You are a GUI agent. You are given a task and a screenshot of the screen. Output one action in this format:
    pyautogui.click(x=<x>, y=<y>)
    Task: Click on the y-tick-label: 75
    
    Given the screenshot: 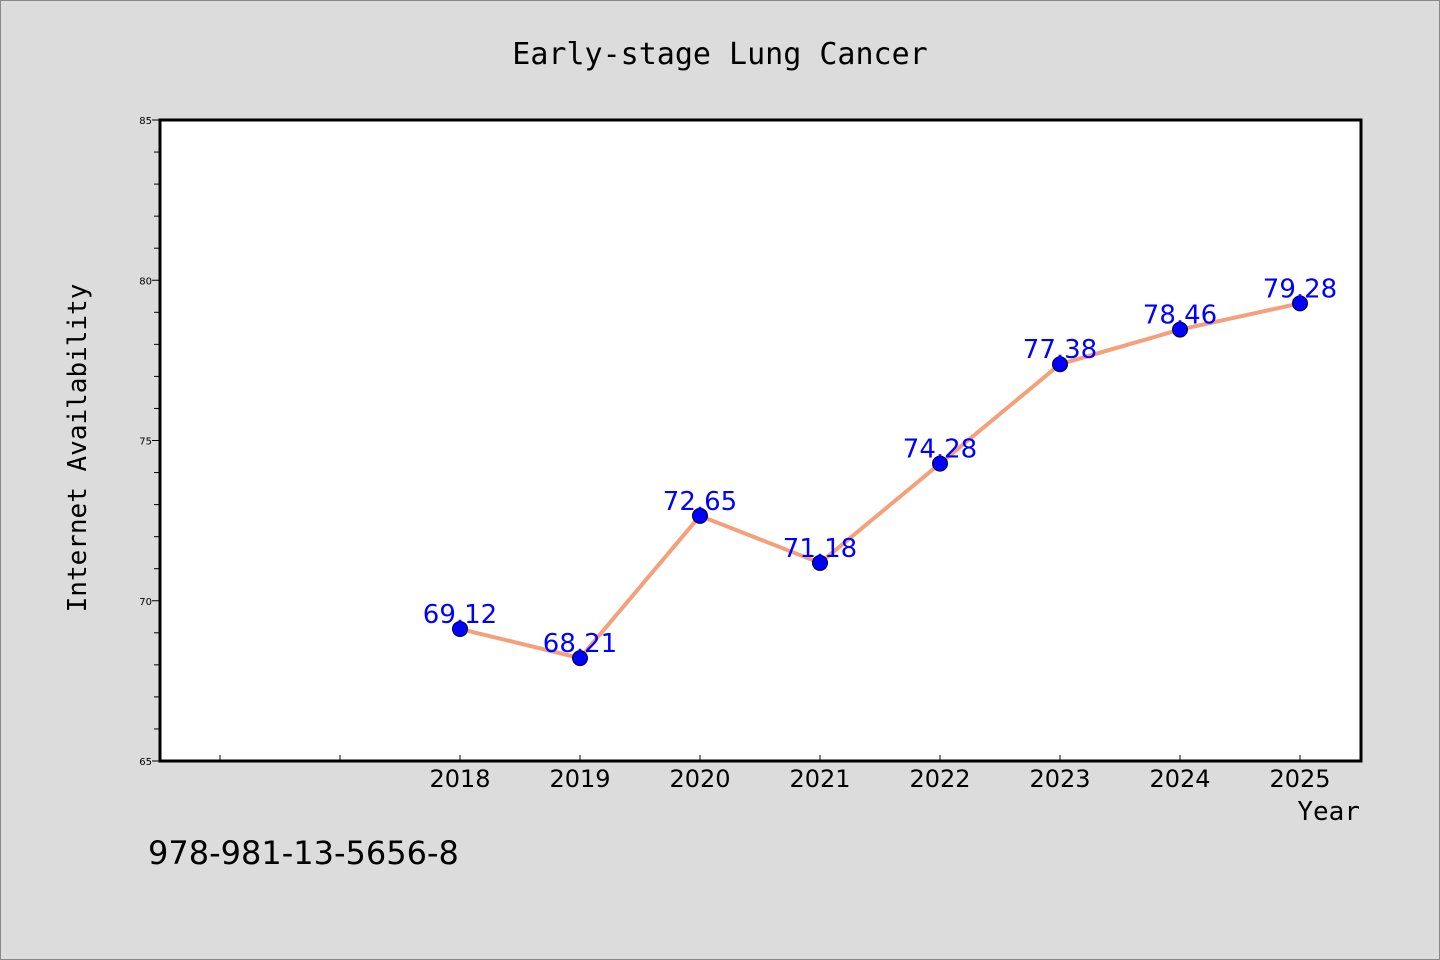 What is the action you would take?
    pyautogui.click(x=145, y=442)
    